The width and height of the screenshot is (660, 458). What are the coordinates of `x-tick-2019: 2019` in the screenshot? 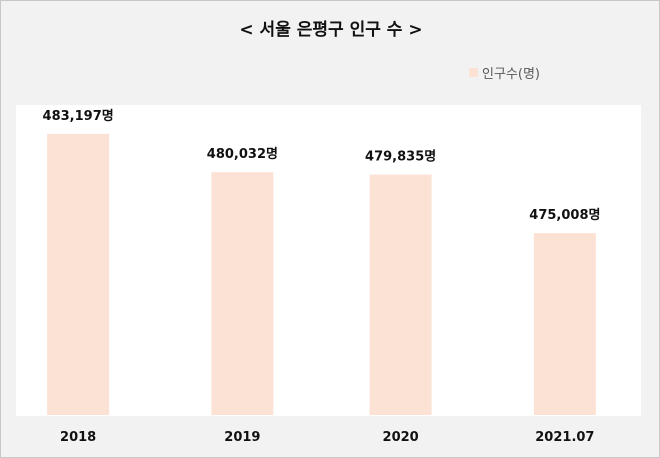 It's located at (242, 437).